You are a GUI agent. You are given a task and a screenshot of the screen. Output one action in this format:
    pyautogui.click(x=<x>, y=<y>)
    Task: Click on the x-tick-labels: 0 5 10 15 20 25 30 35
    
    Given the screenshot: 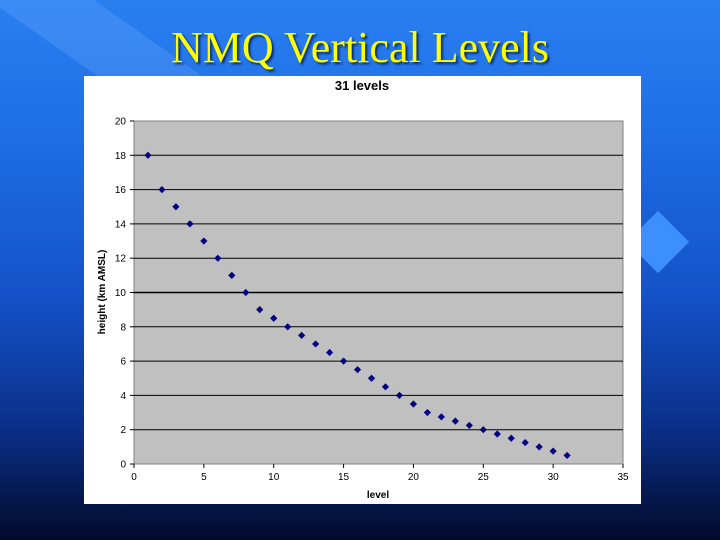 What is the action you would take?
    pyautogui.click(x=380, y=473)
    